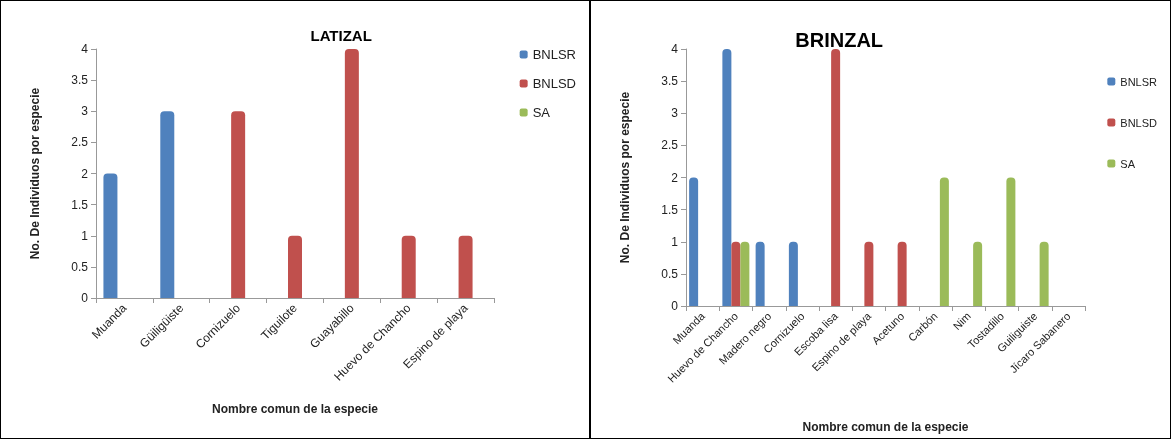 Image resolution: width=1171 pixels, height=439 pixels. What do you see at coordinates (839, 40) in the screenshot?
I see `chart-title: BRINZAL` at bounding box center [839, 40].